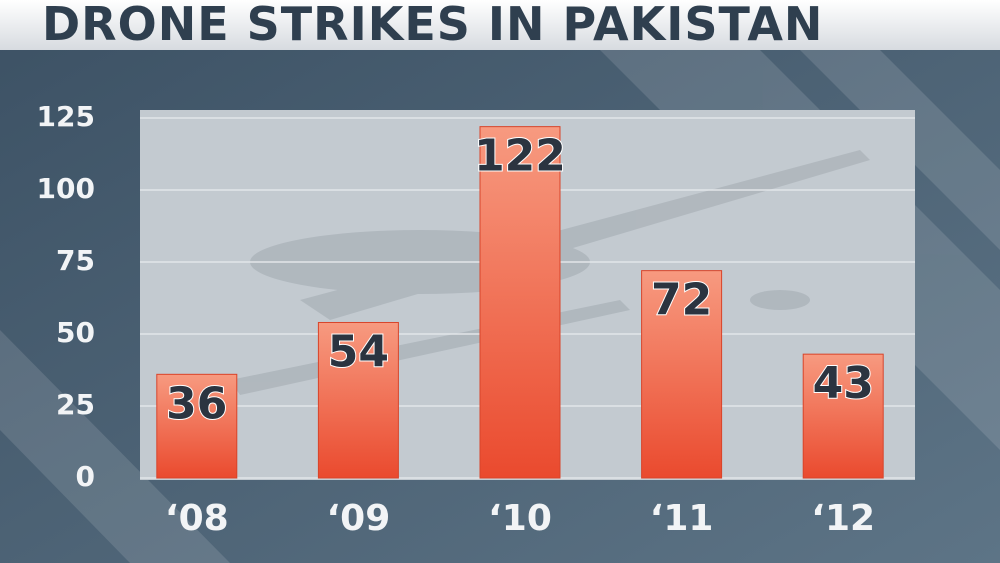 The image size is (1000, 563). What do you see at coordinates (520, 156) in the screenshot?
I see `value-label: 122` at bounding box center [520, 156].